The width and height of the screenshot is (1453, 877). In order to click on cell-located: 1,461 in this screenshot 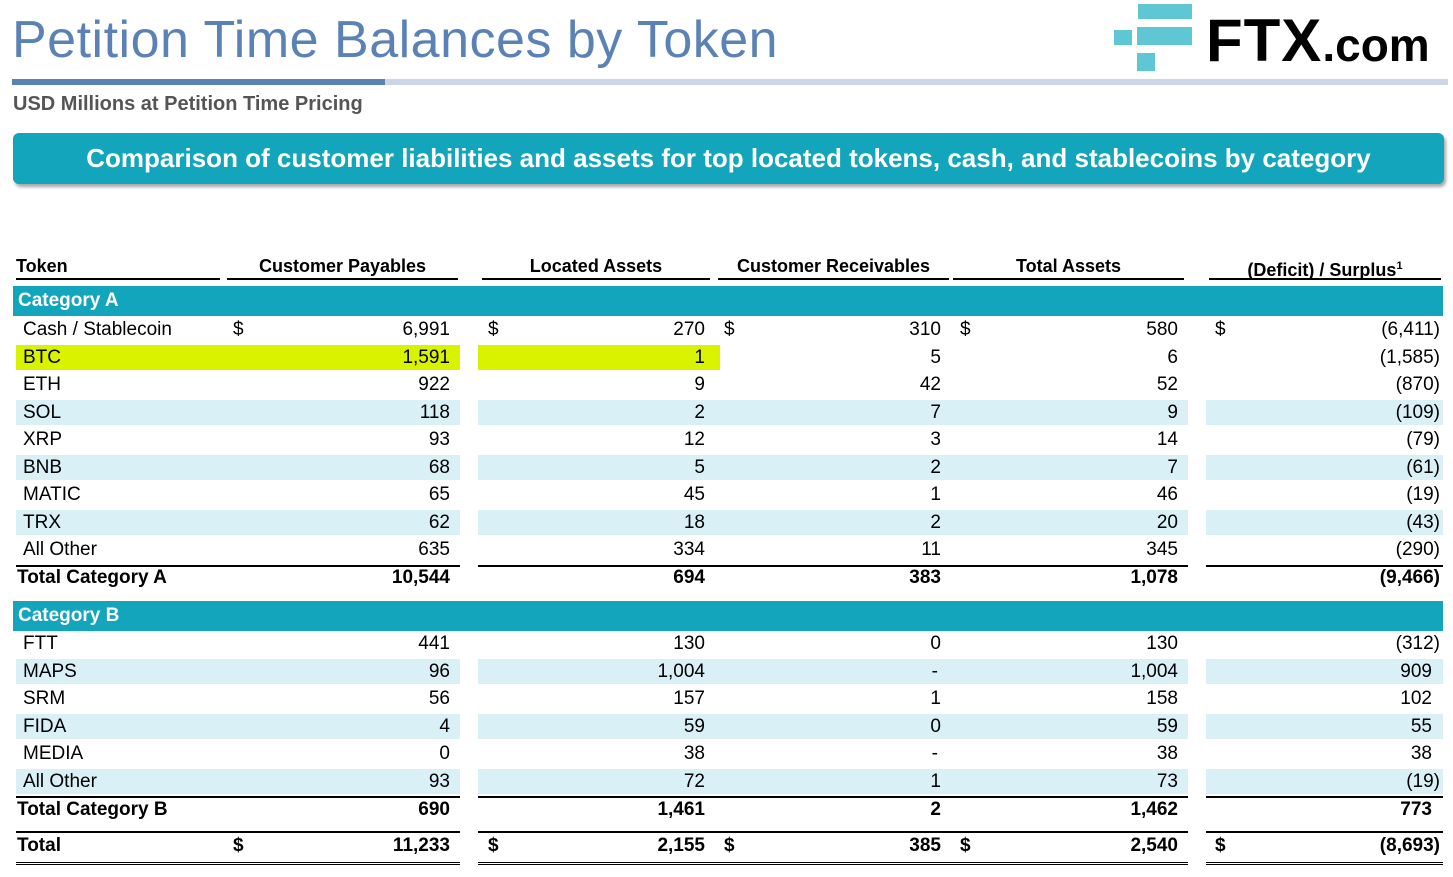, I will do `click(681, 809)`.